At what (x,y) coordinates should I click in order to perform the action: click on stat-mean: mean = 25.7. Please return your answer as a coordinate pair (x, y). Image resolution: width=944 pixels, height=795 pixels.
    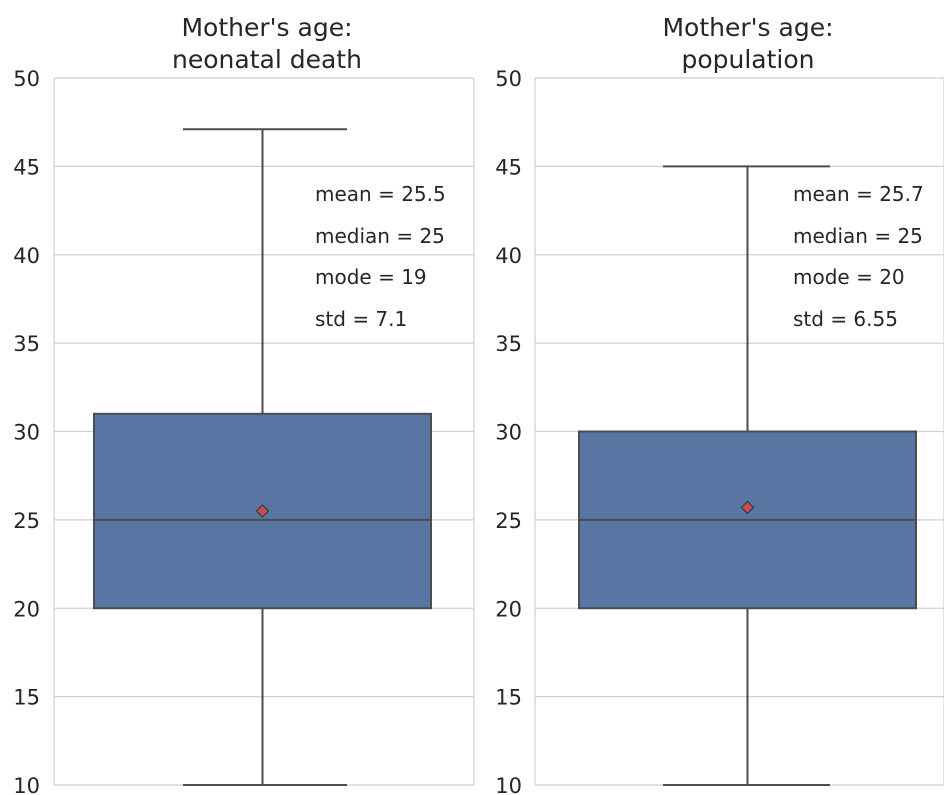
    Looking at the image, I should click on (858, 194).